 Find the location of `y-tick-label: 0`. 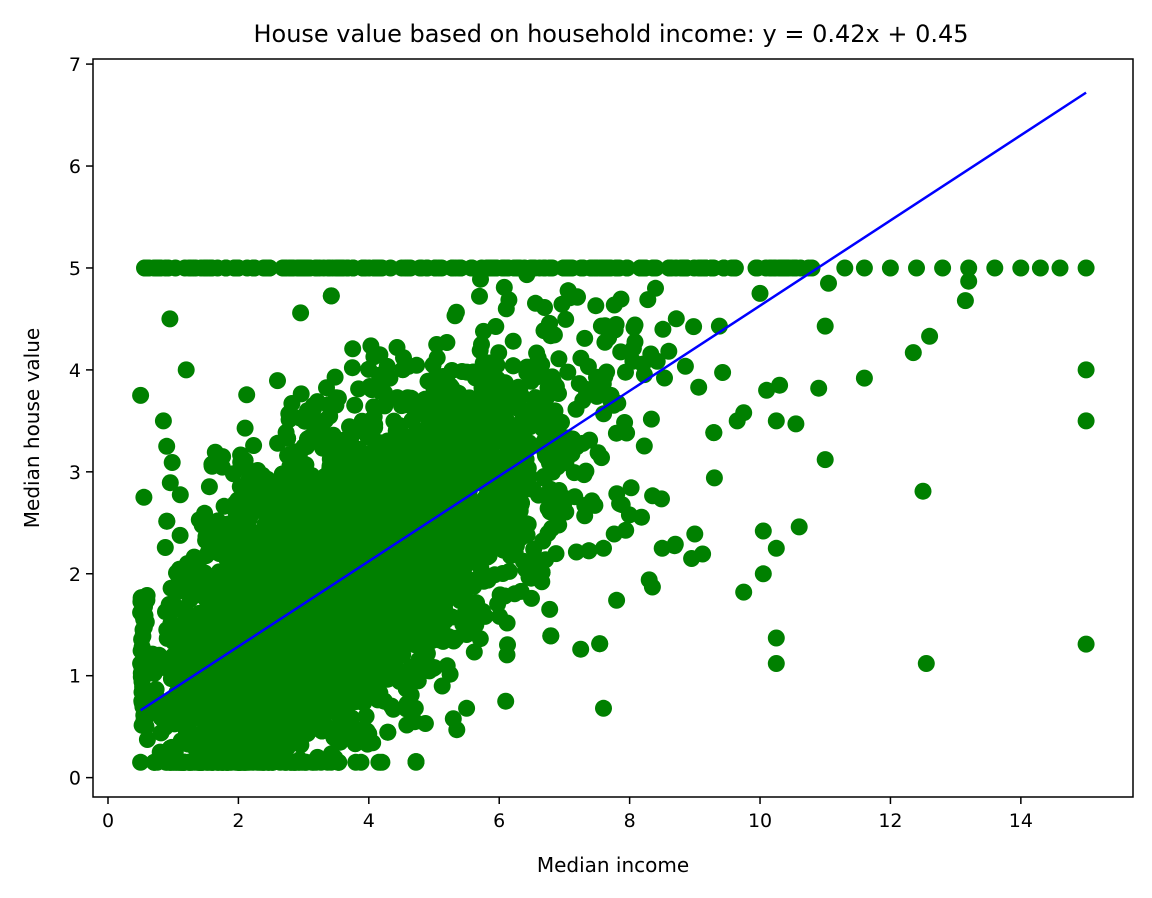

y-tick-label: 0 is located at coordinates (75, 779).